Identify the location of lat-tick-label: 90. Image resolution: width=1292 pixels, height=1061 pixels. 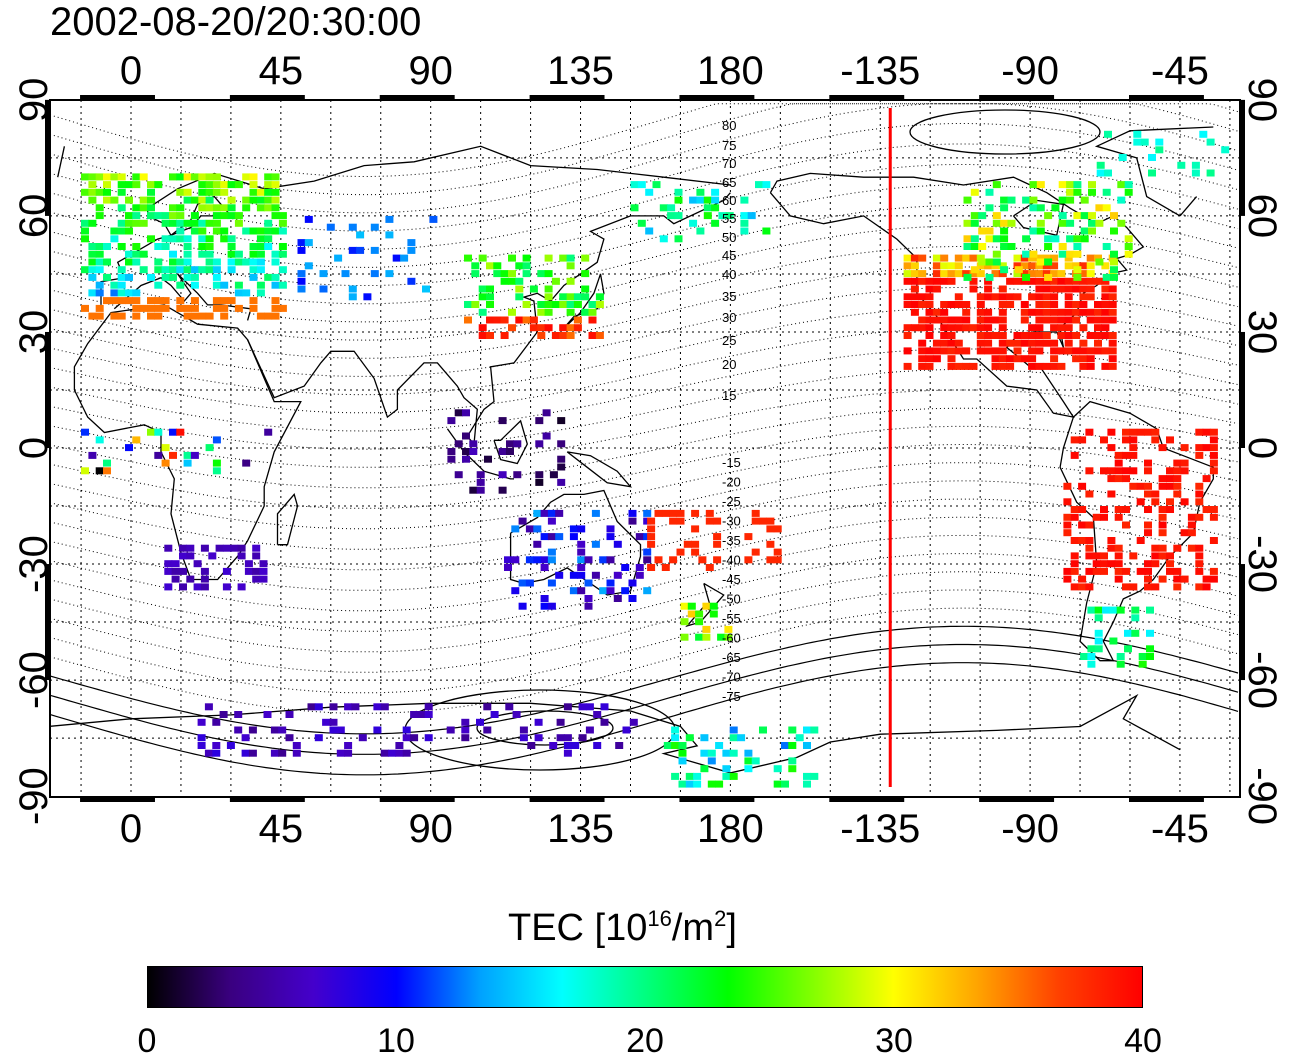
(34, 100).